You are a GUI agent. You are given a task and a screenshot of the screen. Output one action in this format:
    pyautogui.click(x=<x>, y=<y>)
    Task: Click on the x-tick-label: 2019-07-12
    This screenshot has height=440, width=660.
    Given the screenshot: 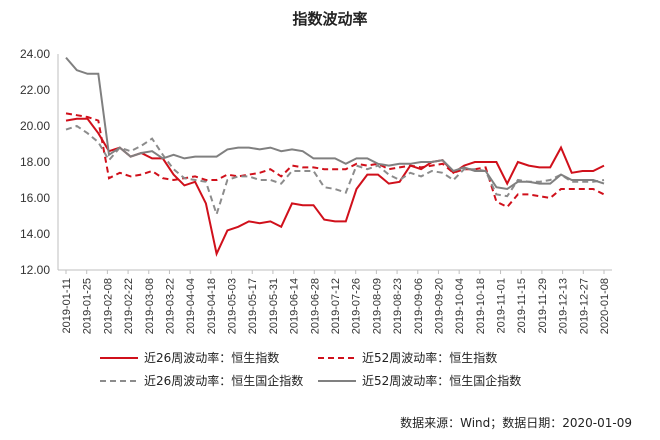 What is the action you would take?
    pyautogui.click(x=336, y=306)
    